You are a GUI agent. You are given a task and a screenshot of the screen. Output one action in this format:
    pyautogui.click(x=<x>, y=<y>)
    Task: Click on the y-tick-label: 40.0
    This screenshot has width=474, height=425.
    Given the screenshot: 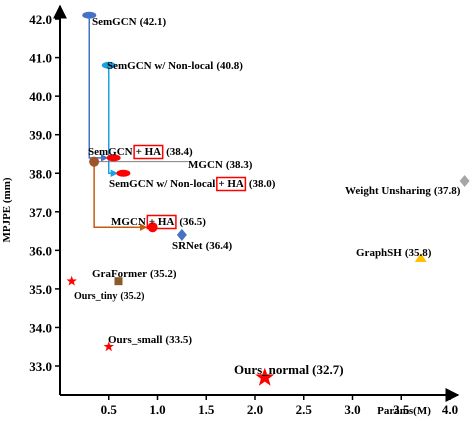 What is the action you would take?
    pyautogui.click(x=40, y=96)
    